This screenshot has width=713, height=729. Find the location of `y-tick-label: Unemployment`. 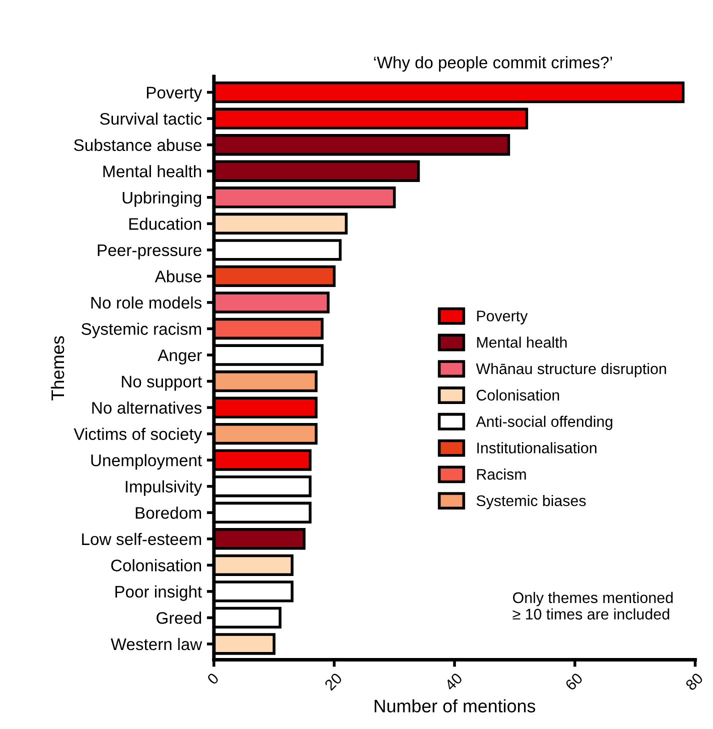

y-tick-label: Unemployment is located at coordinates (146, 462).